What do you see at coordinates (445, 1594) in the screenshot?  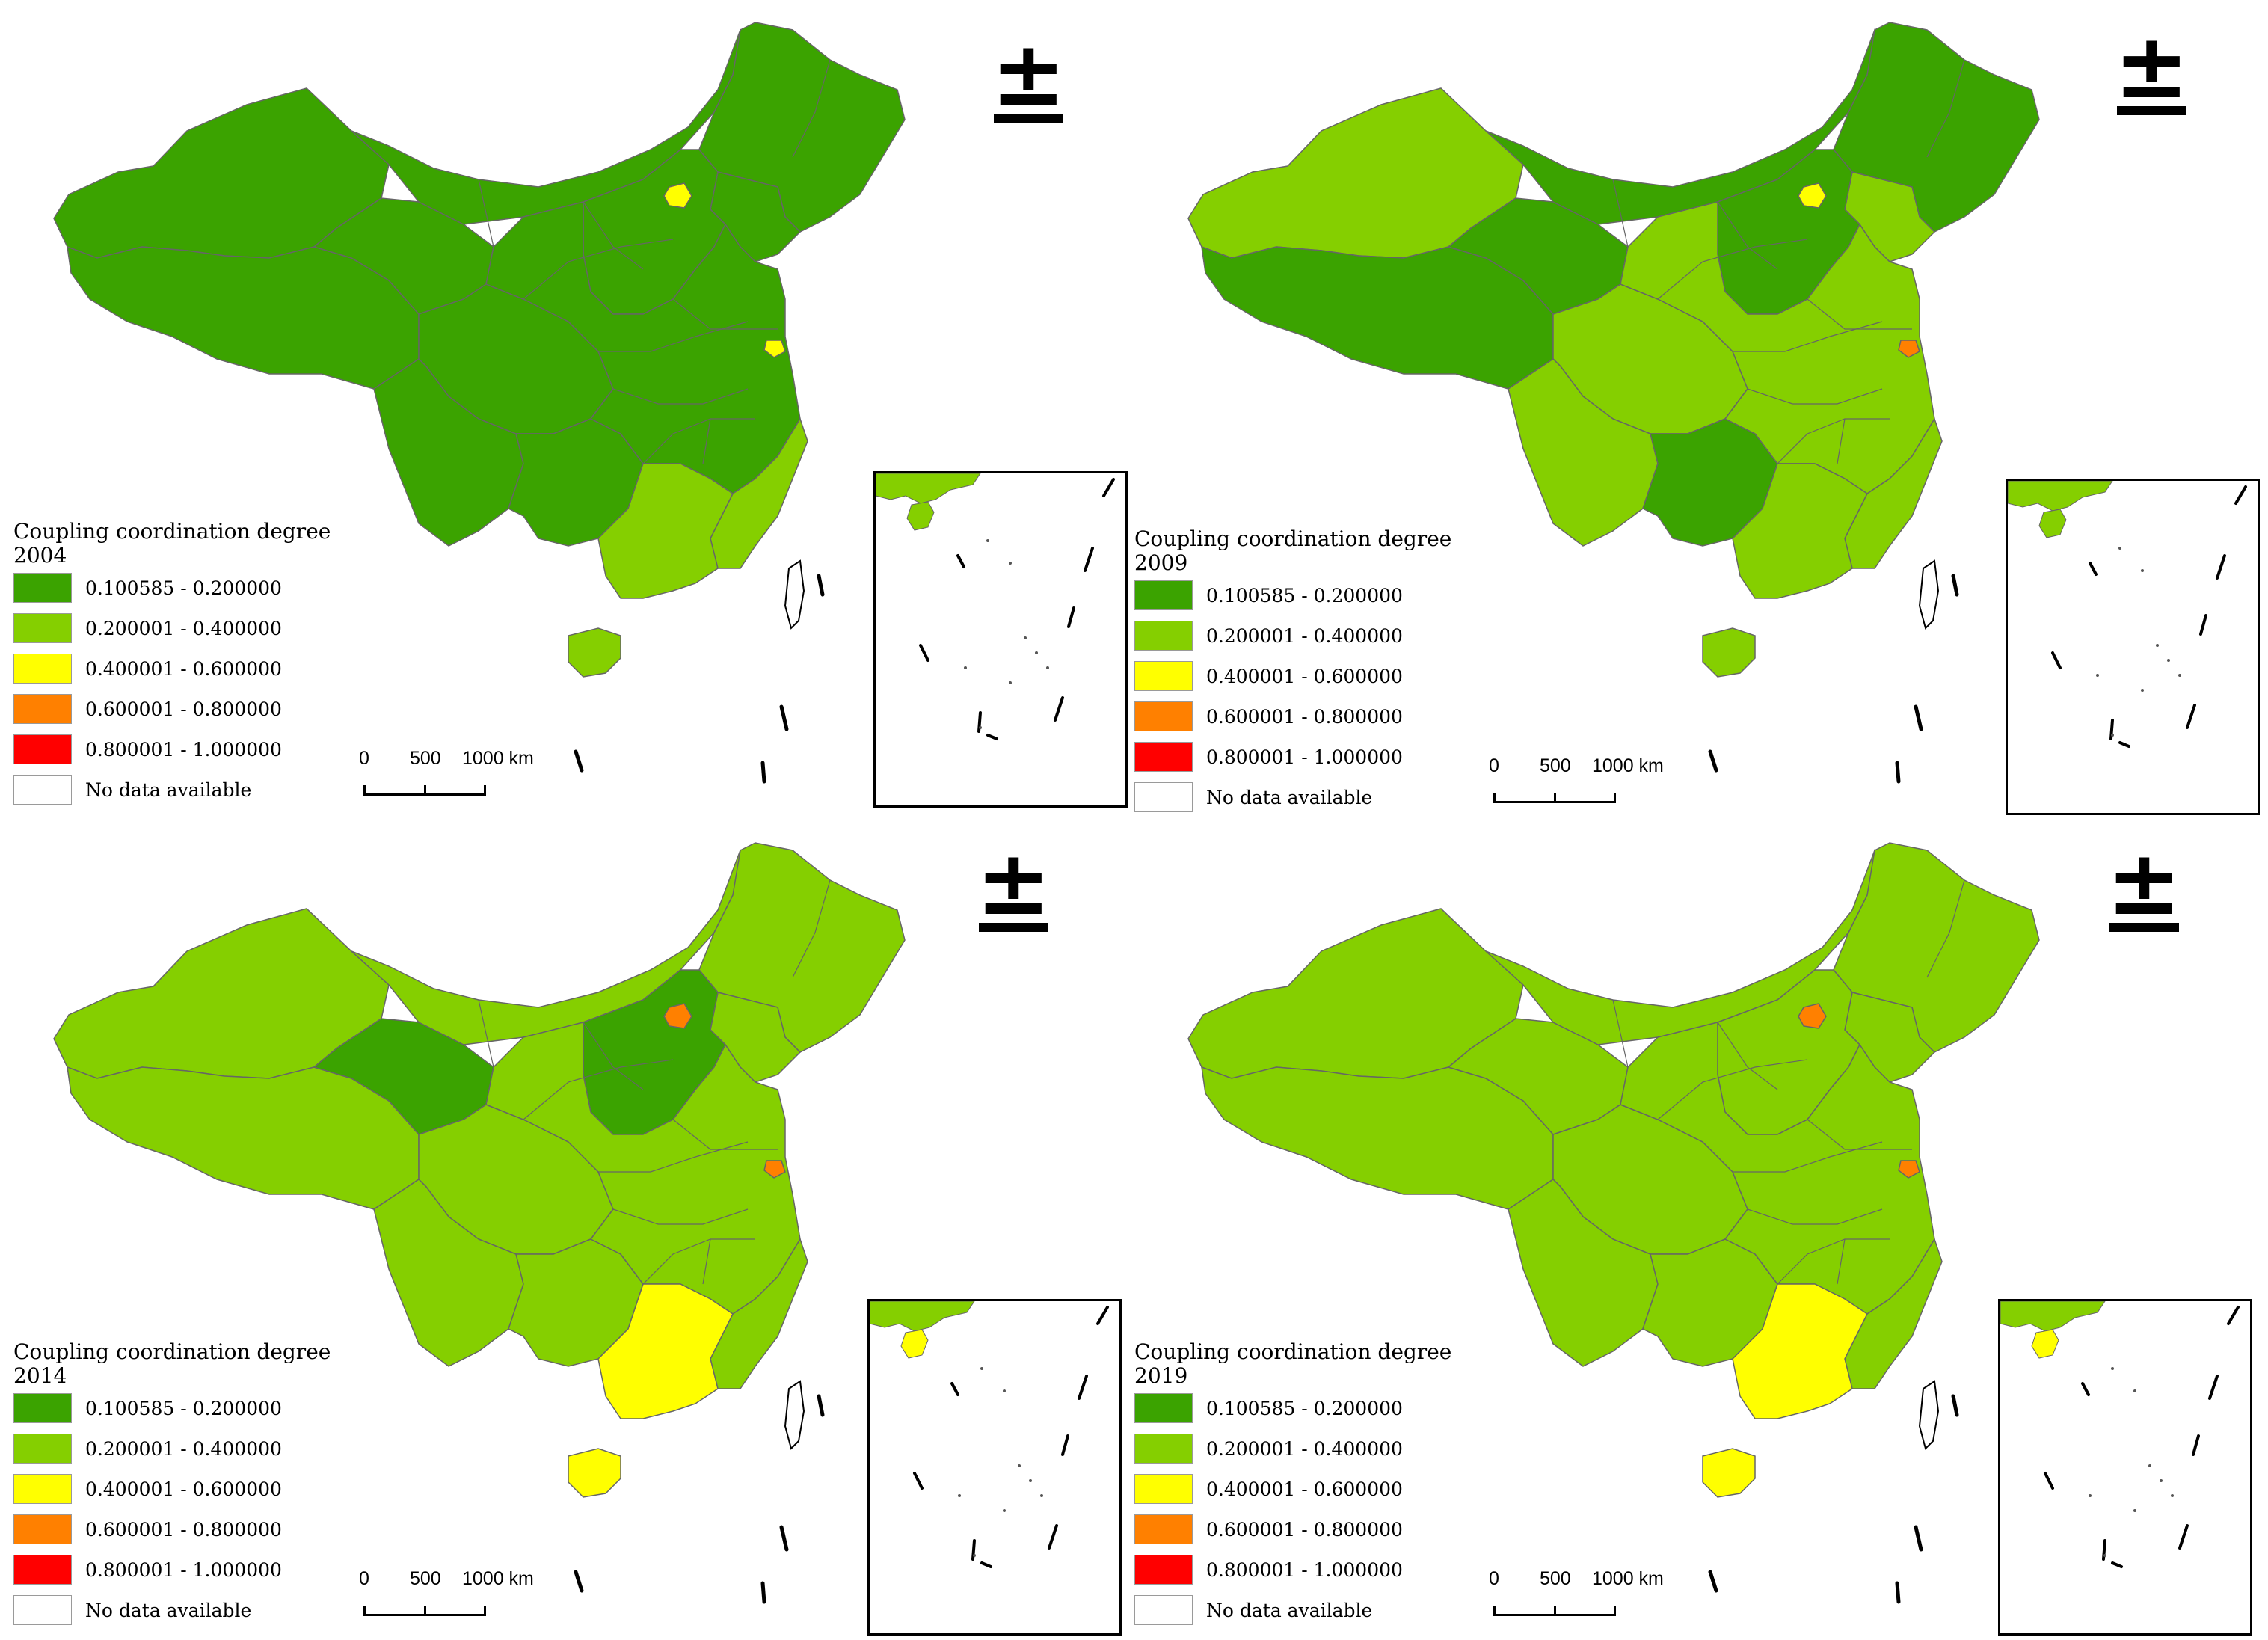 I see `scale-bar: 0 500 1000 km` at bounding box center [445, 1594].